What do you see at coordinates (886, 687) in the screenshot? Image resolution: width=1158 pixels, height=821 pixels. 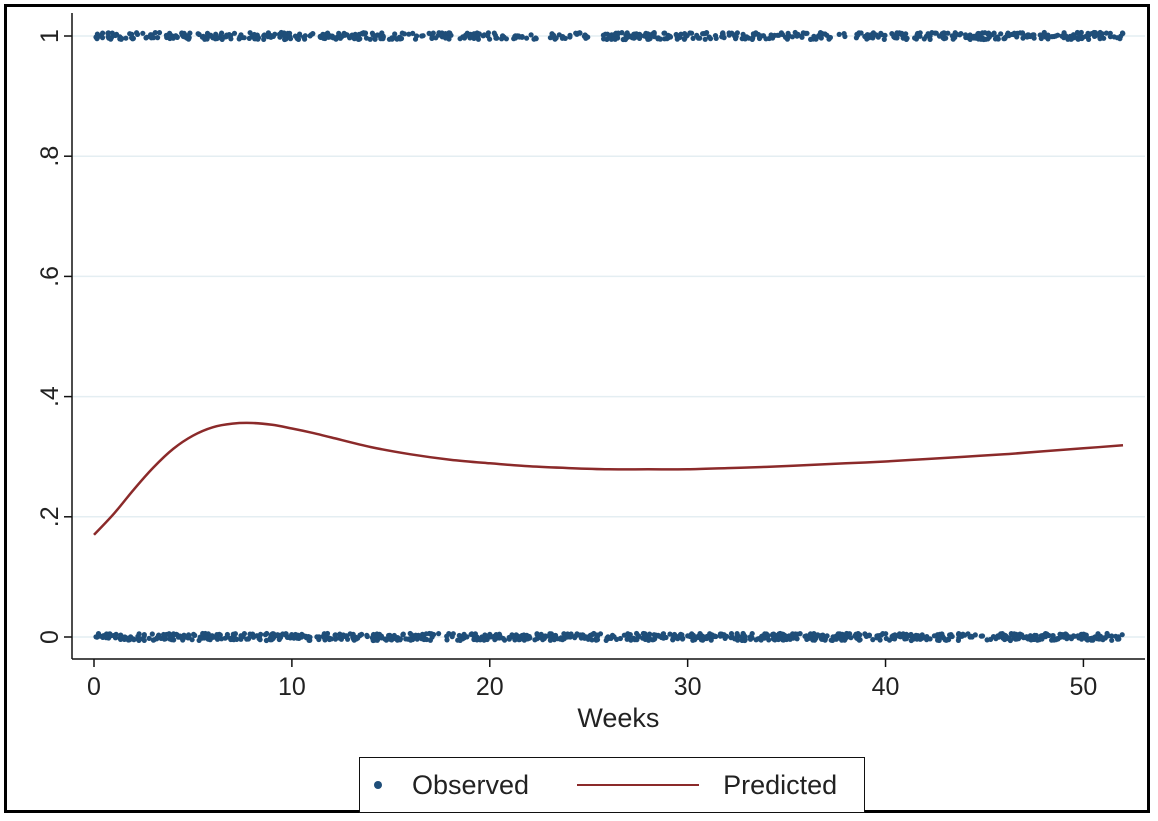 I see `x-tick-label-4: 40` at bounding box center [886, 687].